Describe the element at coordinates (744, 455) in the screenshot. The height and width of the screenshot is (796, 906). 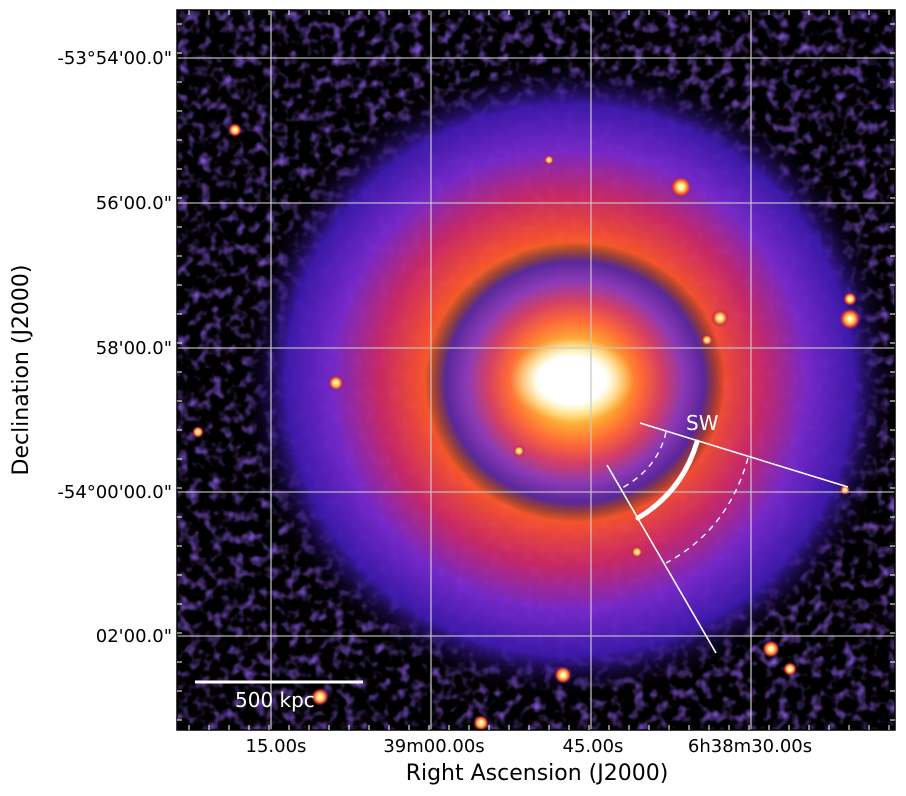
I see `sector-edge-upper` at that location.